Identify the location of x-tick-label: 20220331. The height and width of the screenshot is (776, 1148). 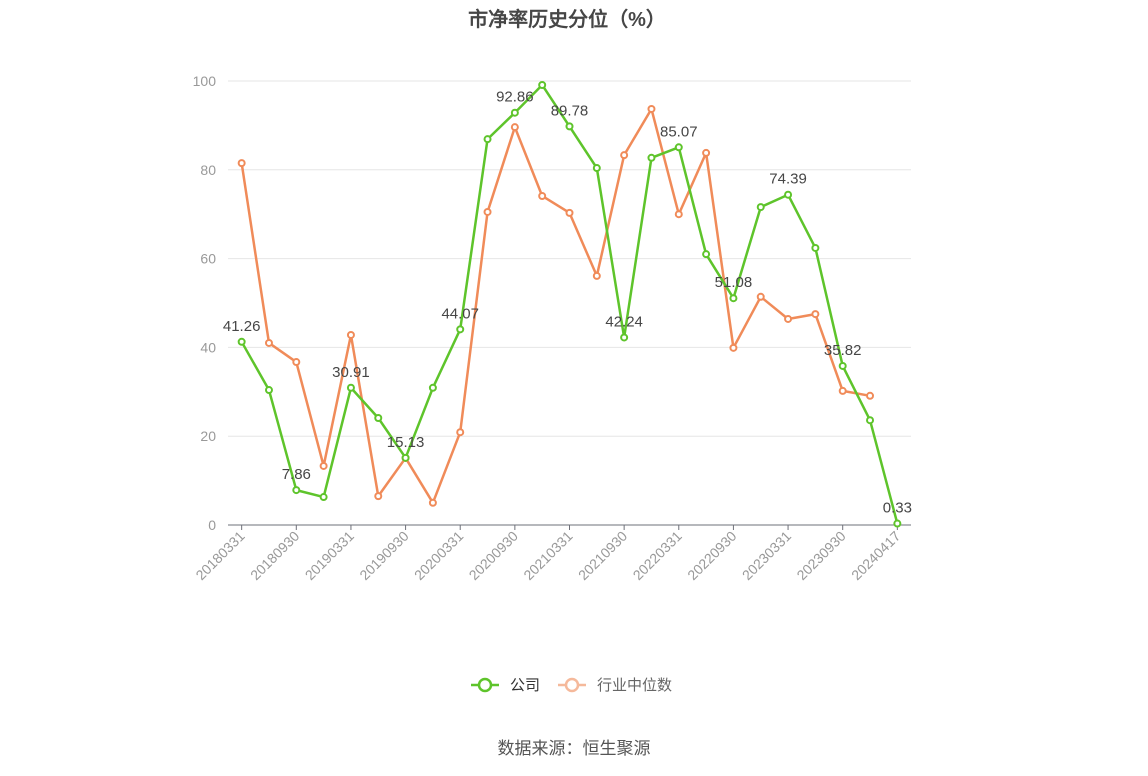
(658, 556).